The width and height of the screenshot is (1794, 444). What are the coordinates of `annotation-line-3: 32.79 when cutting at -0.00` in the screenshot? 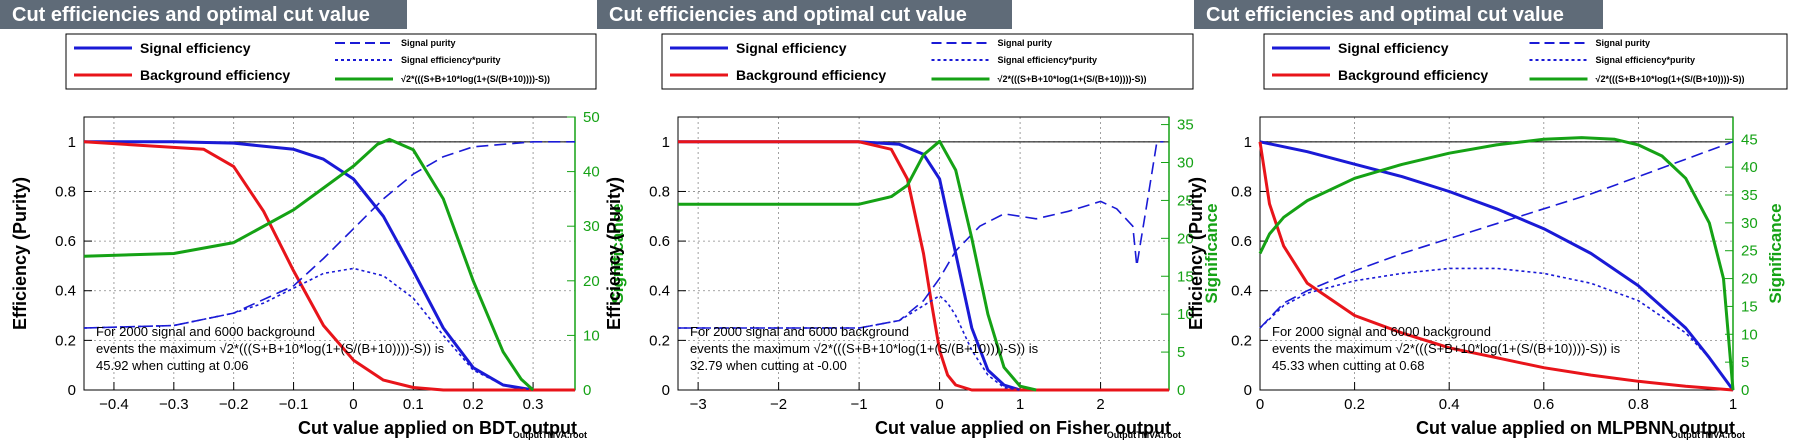 It's located at (768, 365).